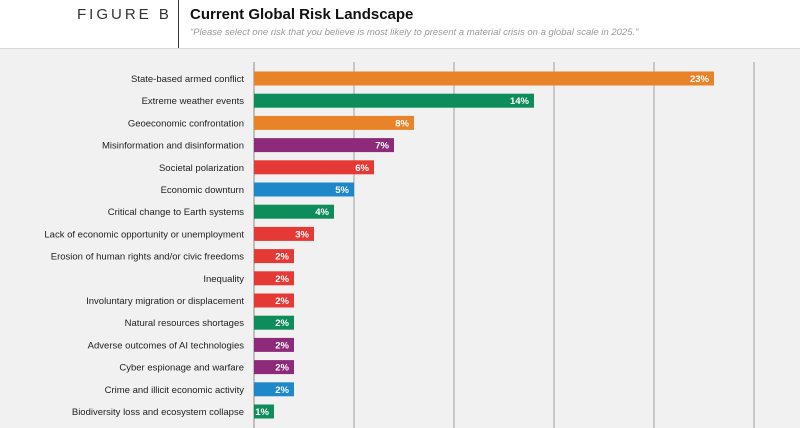 The width and height of the screenshot is (800, 428). Describe the element at coordinates (187, 79) in the screenshot. I see `category-label: State-based armed conflict` at that location.